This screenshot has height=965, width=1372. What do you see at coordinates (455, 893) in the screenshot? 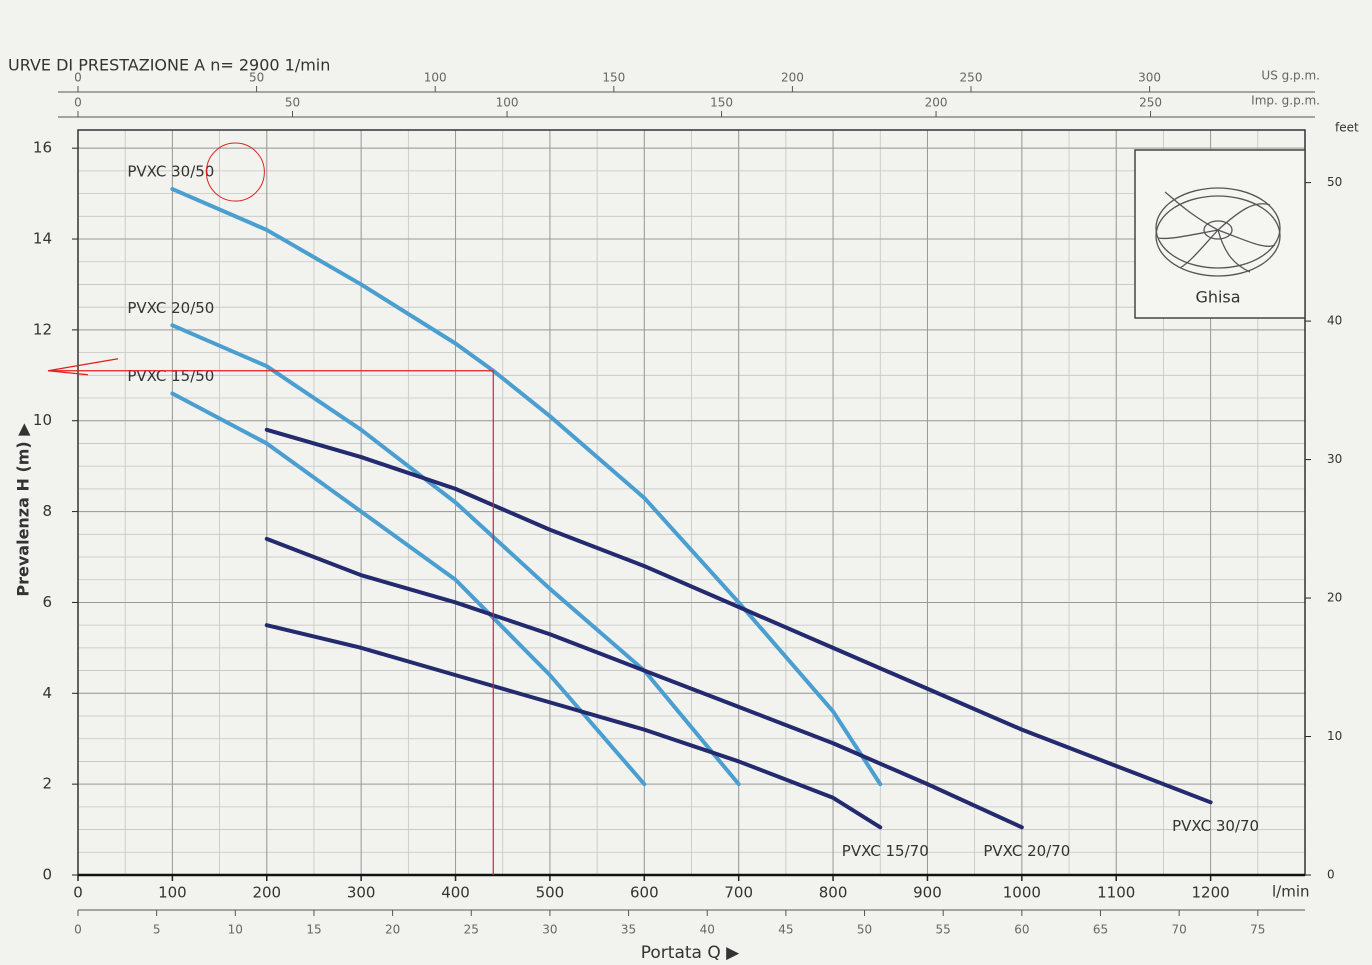
I see `x-tick-label: 400` at bounding box center [455, 893].